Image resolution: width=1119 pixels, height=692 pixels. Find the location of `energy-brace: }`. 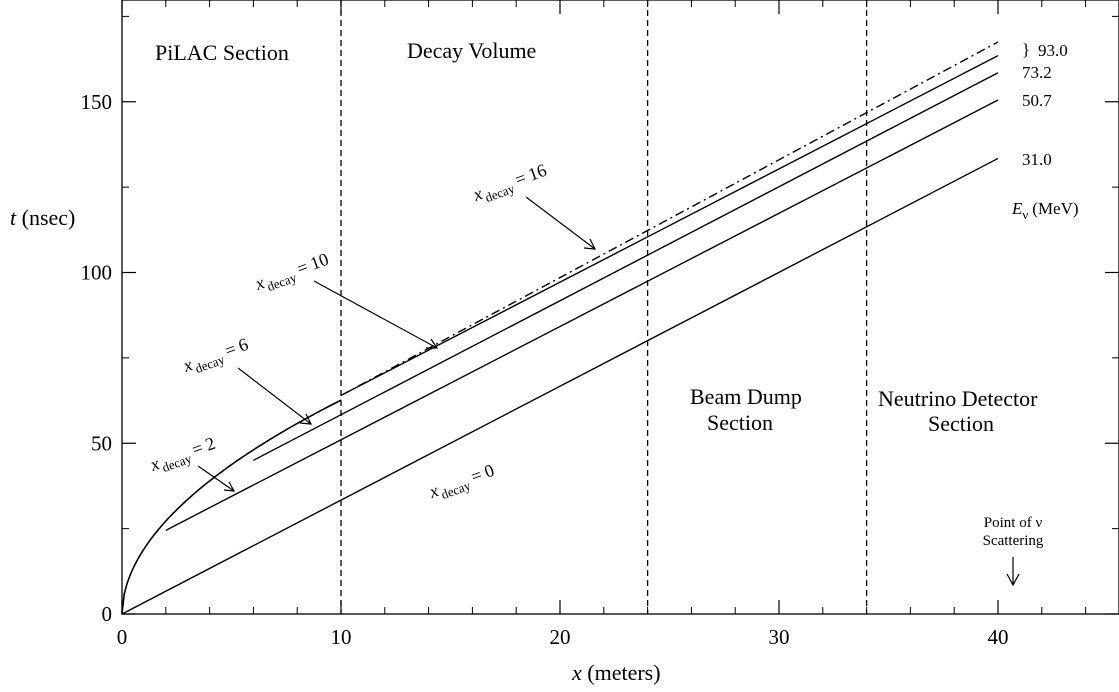

energy-brace: } is located at coordinates (1026, 49).